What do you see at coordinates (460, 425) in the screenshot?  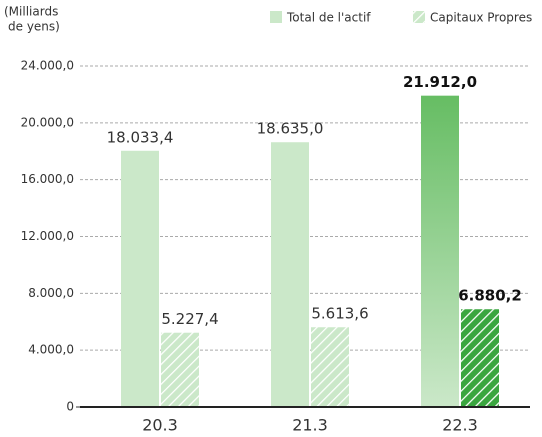 I see `x-tick-label: 22.3` at bounding box center [460, 425].